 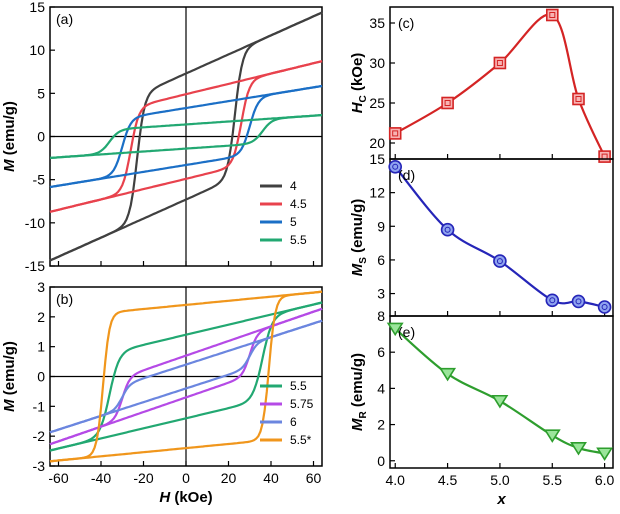 I want to click on y-tick-label: 1, so click(x=41, y=347).